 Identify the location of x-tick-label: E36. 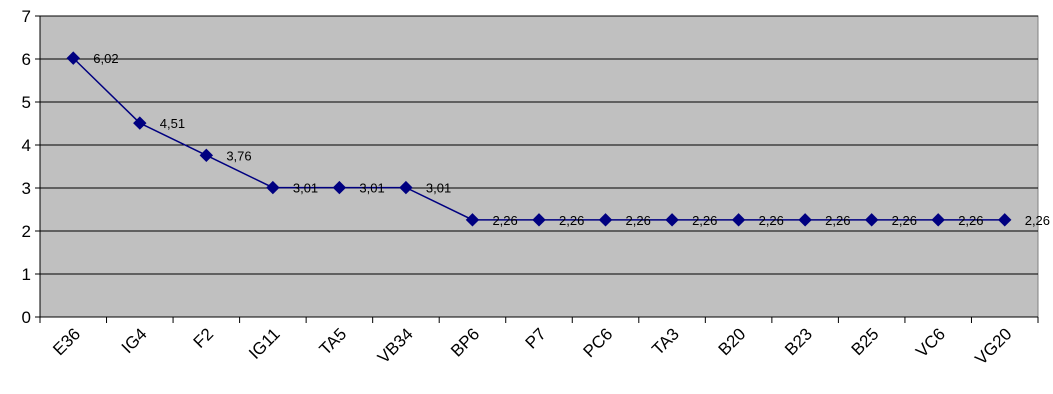
(66, 341).